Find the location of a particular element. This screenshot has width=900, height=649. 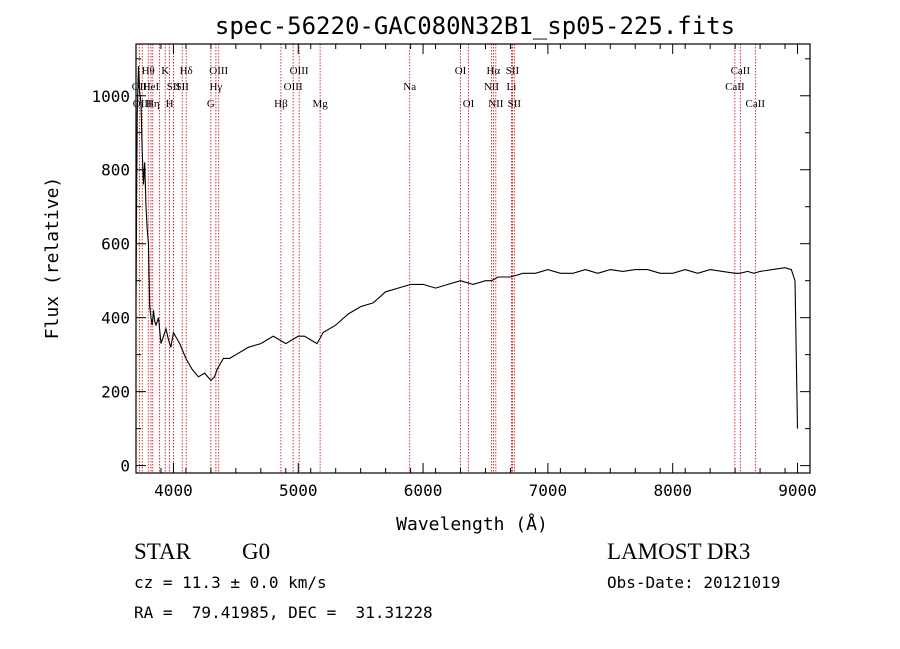

x-axis-label: Wavelength (Å) is located at coordinates (472, 524).